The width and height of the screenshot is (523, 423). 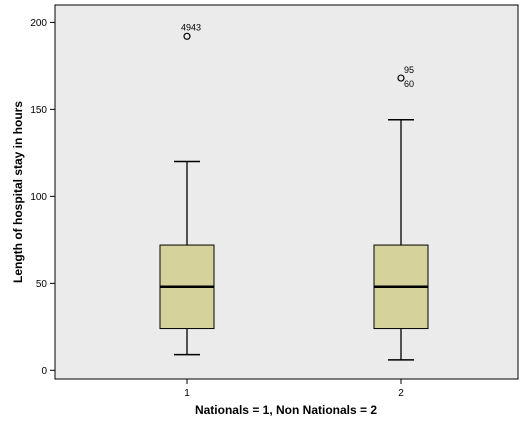 What do you see at coordinates (18, 192) in the screenshot?
I see `y-axis-title: Length of hospital stay in hours` at bounding box center [18, 192].